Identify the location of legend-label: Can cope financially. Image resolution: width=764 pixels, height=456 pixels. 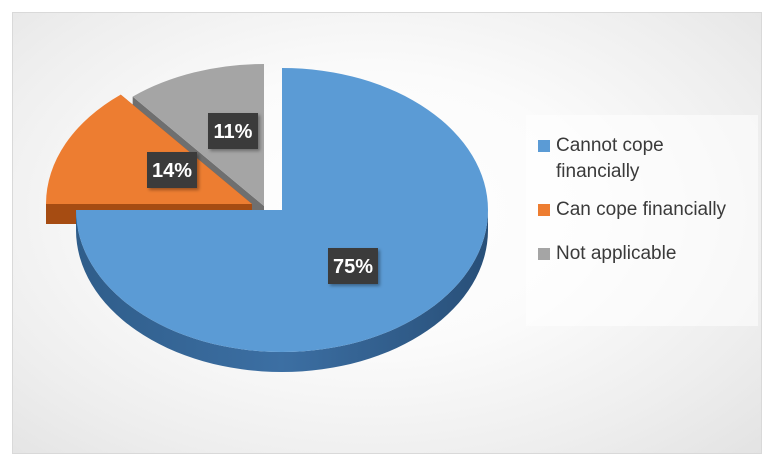
(641, 209).